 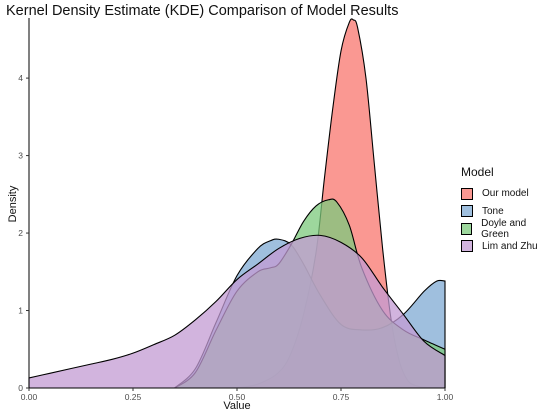 I want to click on legend-item-our-model: Our model, so click(x=505, y=194).